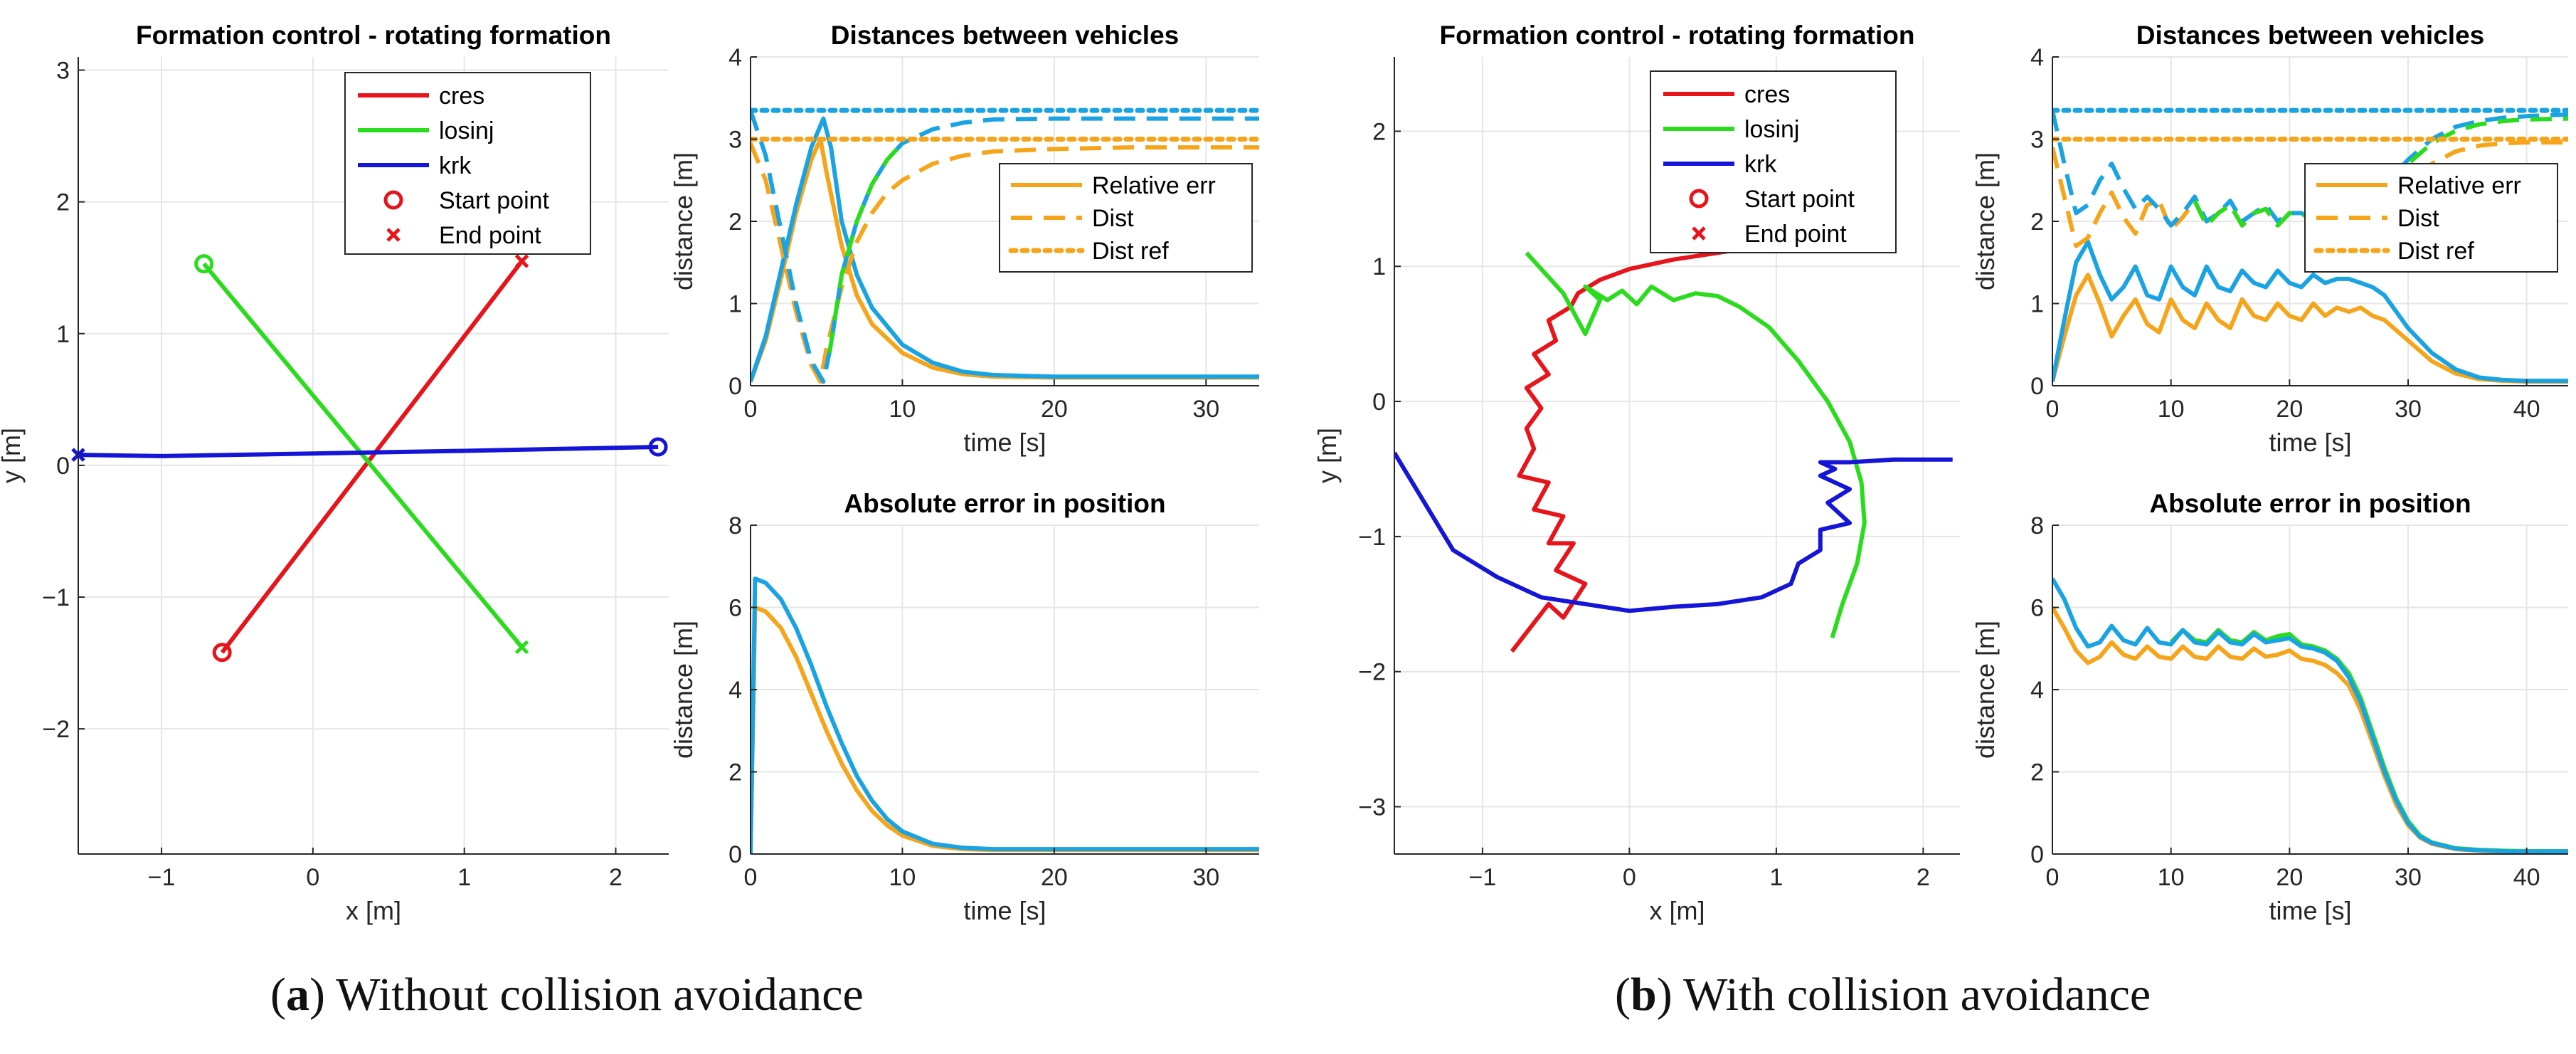 Image resolution: width=2576 pixels, height=1054 pixels. Describe the element at coordinates (2037, 525) in the screenshot. I see `y-tick-label: 8` at that location.